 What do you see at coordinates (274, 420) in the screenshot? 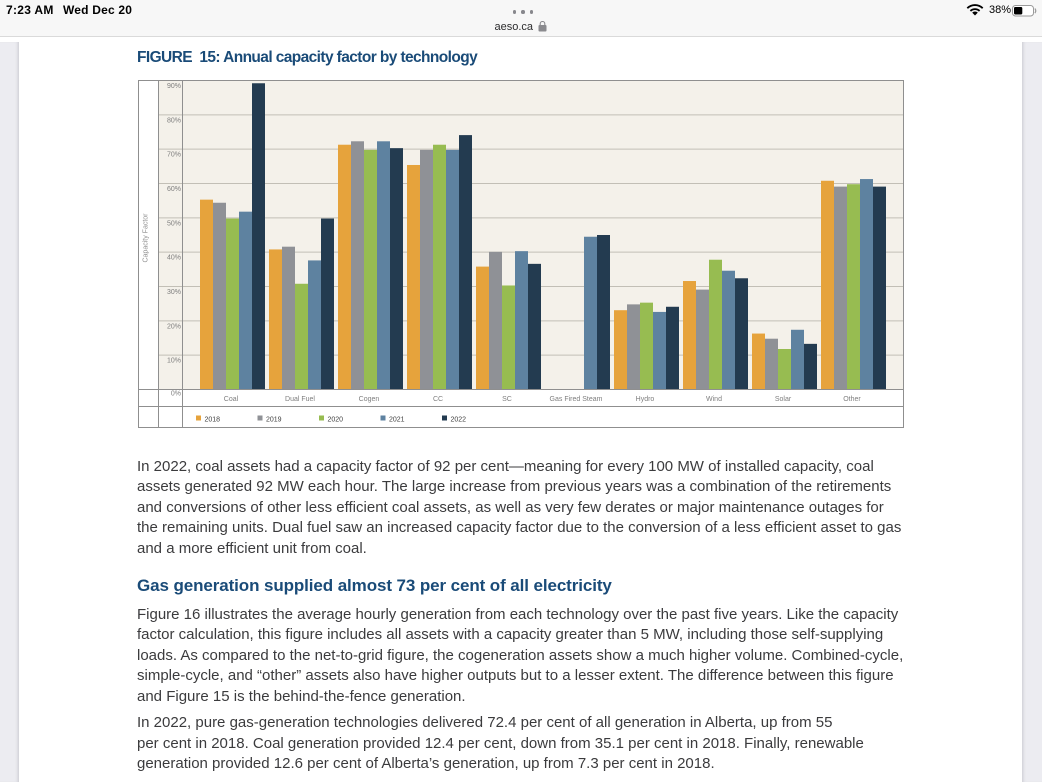
I see `svg-text: 2019` at bounding box center [274, 420].